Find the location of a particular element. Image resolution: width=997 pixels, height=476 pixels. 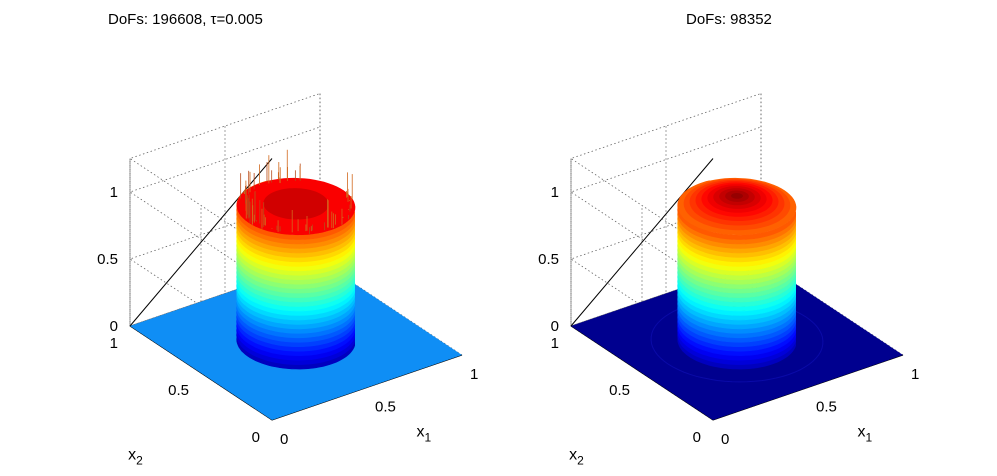

cap-highlight is located at coordinates (296, 204).